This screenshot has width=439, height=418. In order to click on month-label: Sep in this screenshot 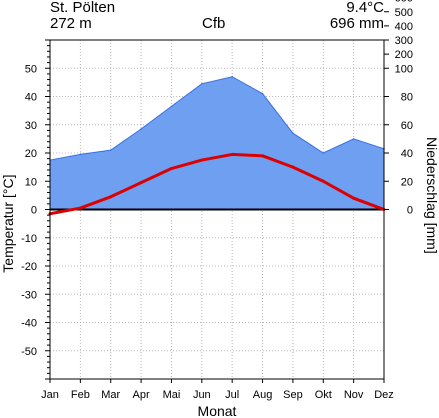, I will do `click(293, 395)`.